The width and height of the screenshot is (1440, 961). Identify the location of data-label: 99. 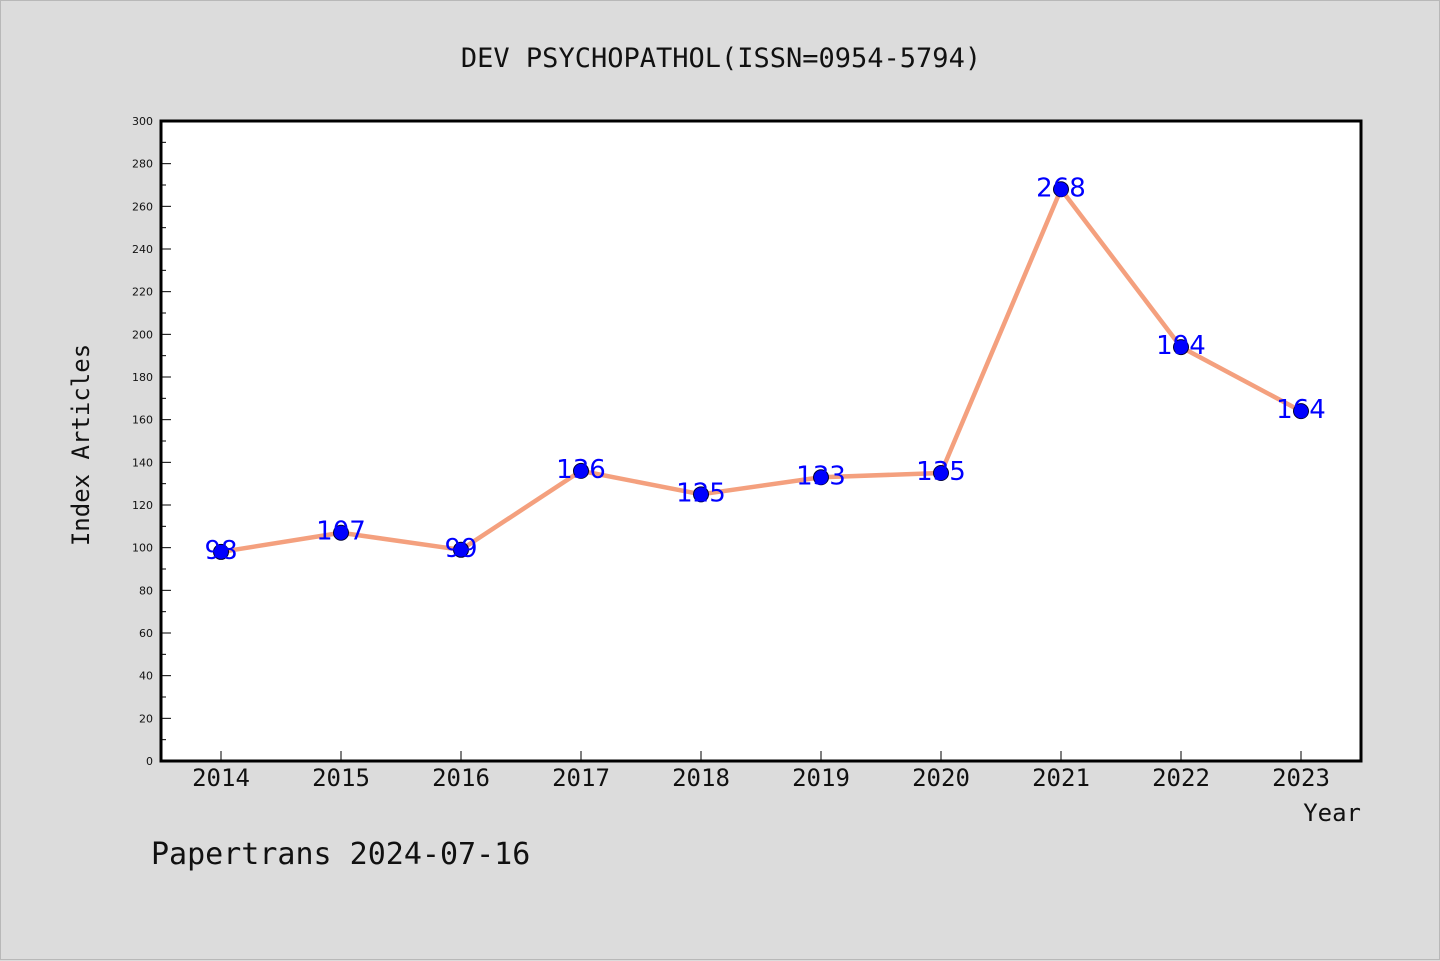
(460, 549).